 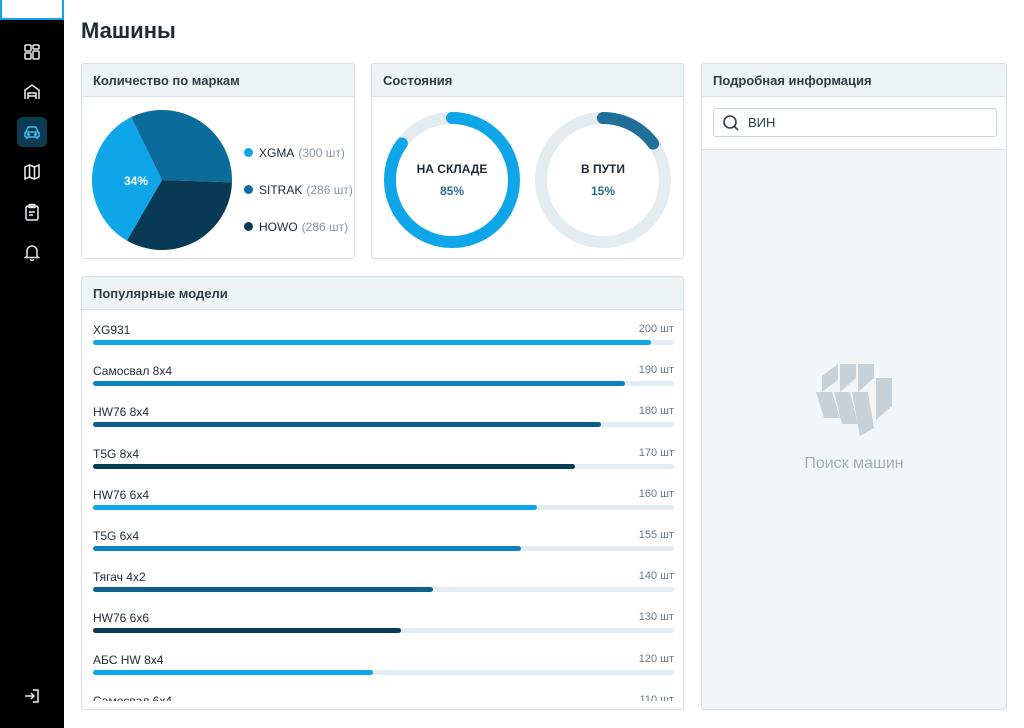 I want to click on warehouse-icon, so click(x=32, y=91).